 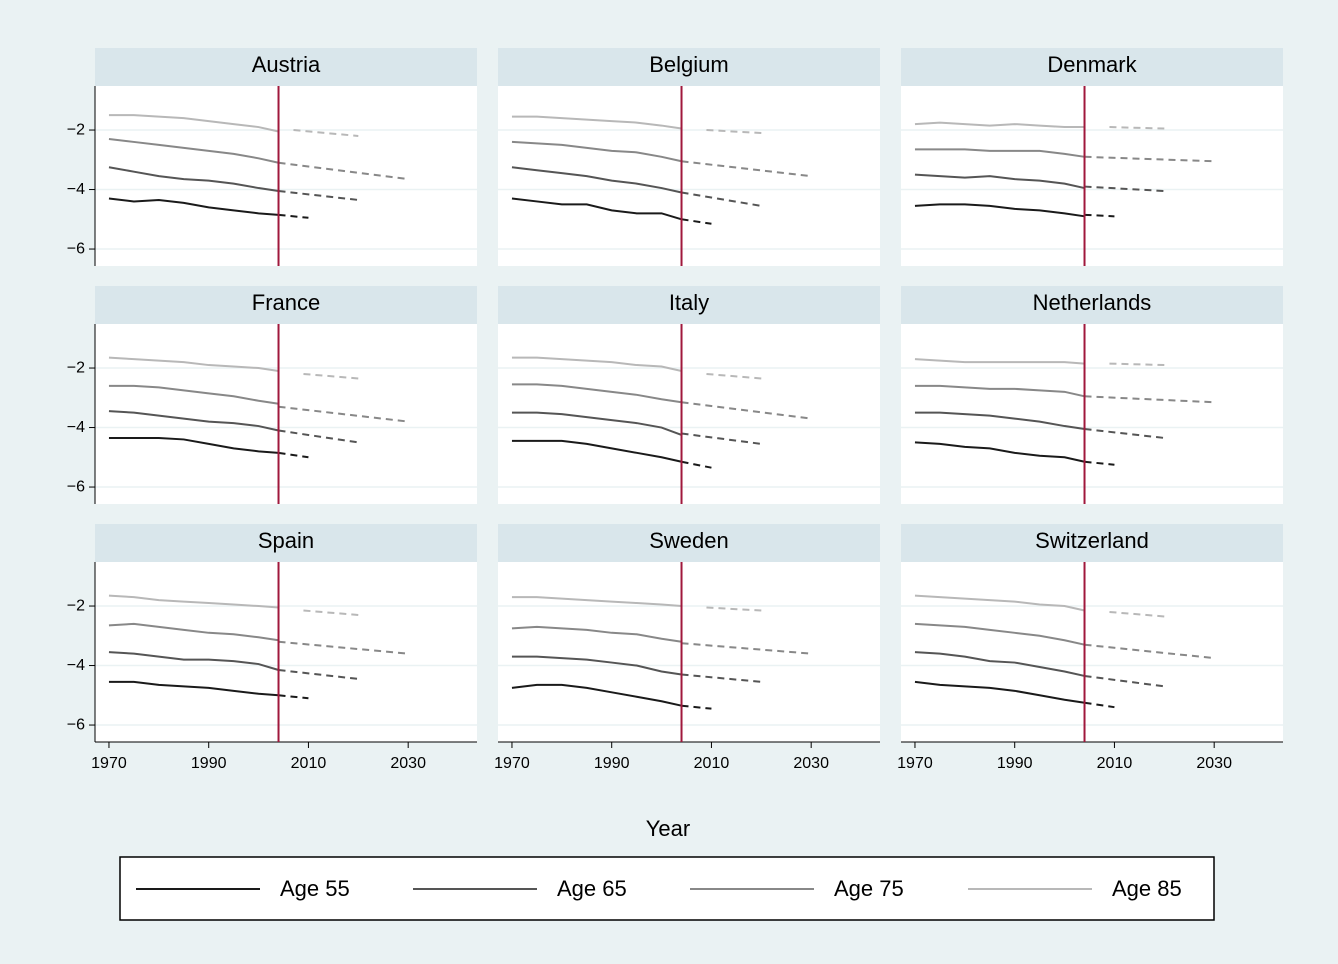 I want to click on panel-title: Austria, so click(x=286, y=64).